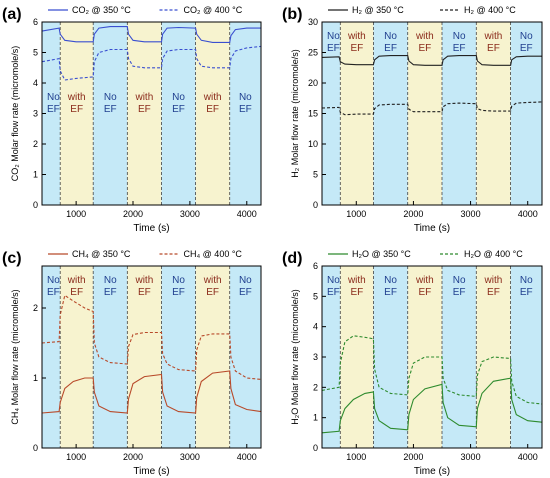 The image size is (550, 478). I want to click on panel-label: (d), so click(292, 258).